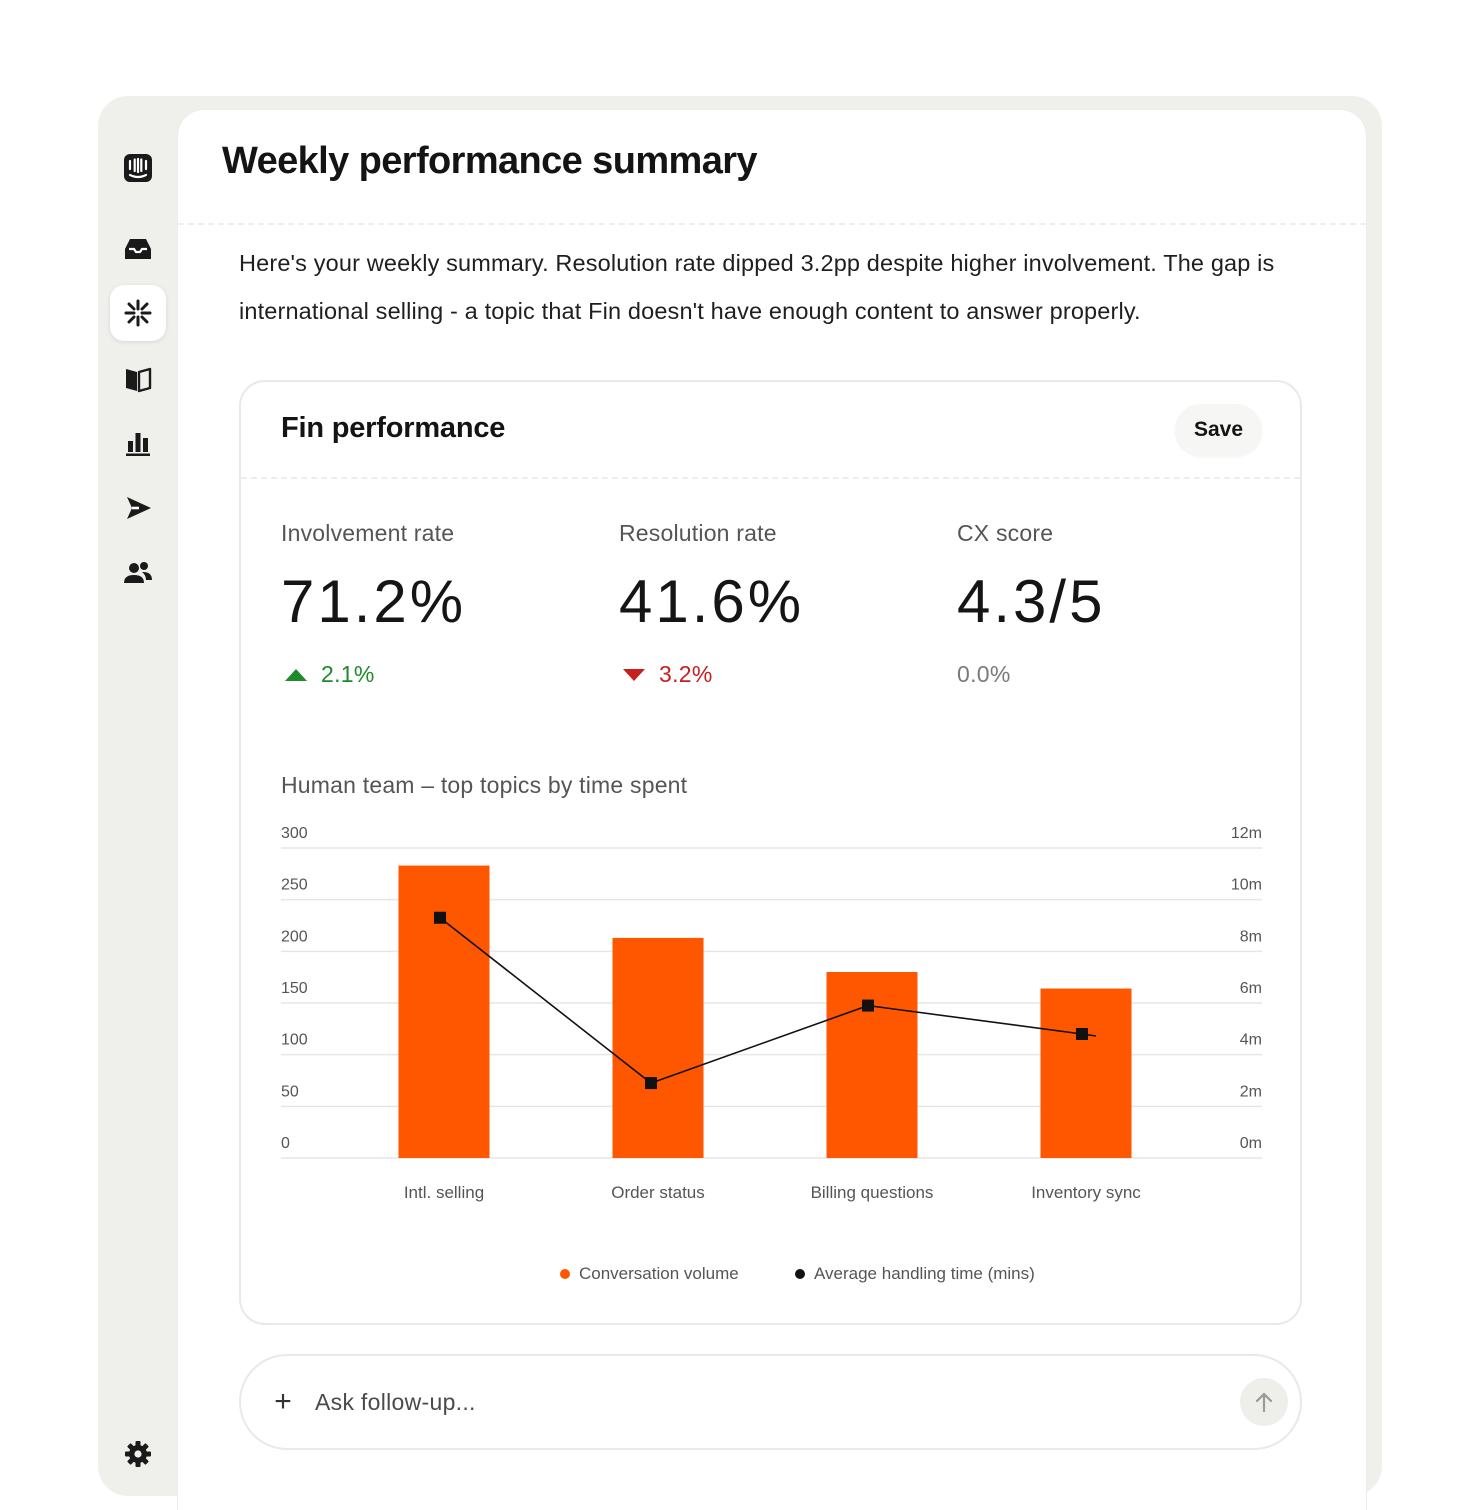  What do you see at coordinates (779, 674) in the screenshot?
I see `metric-delta: 3.2%` at bounding box center [779, 674].